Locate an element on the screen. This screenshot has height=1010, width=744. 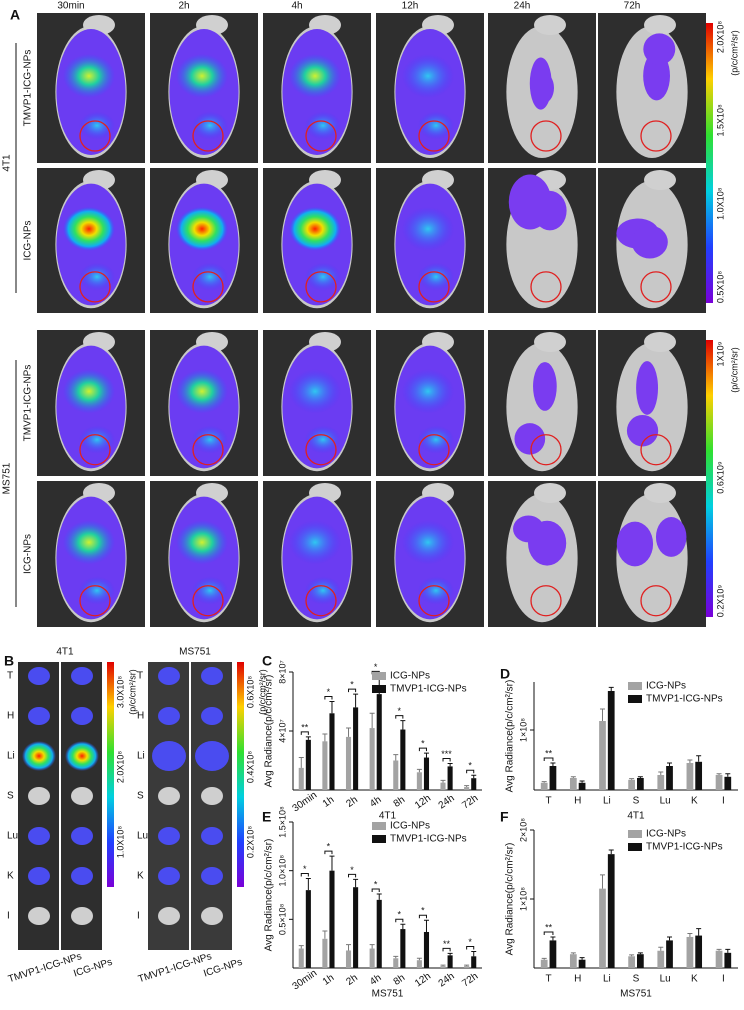
organ-image is located at coordinates (38, 806).